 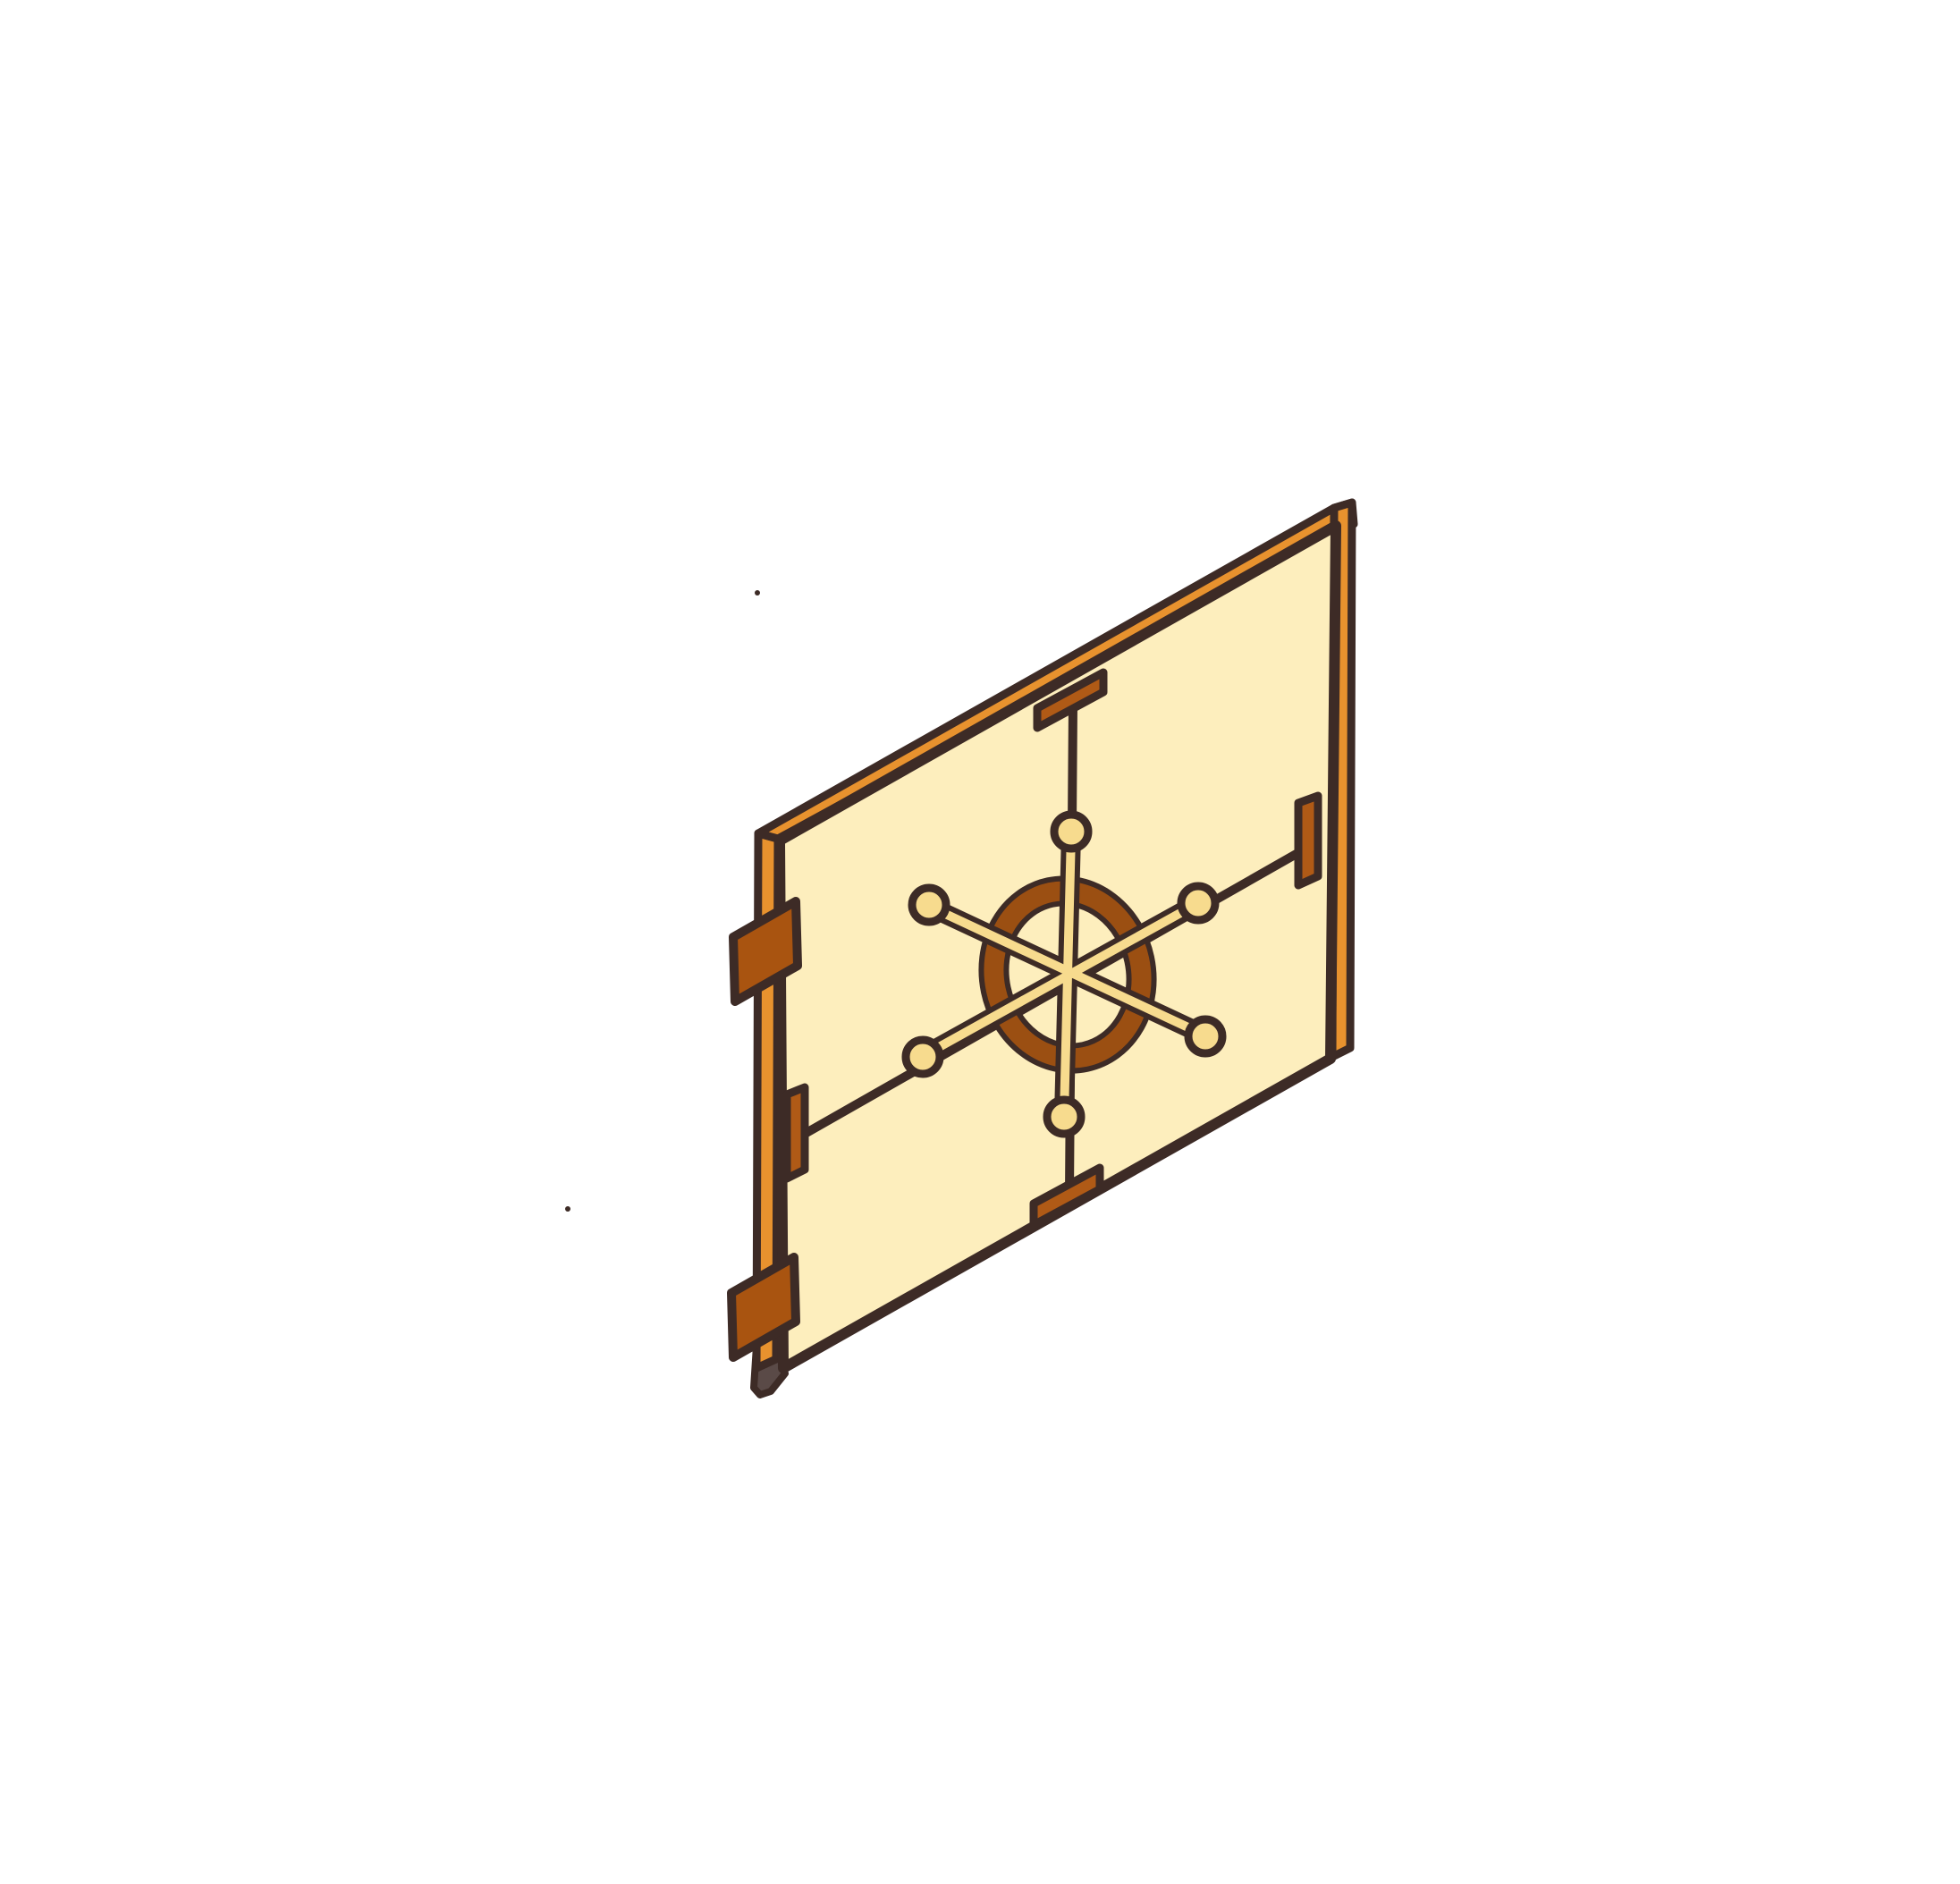 What do you see at coordinates (796, 1133) in the screenshot?
I see `bolt-tab-left` at bounding box center [796, 1133].